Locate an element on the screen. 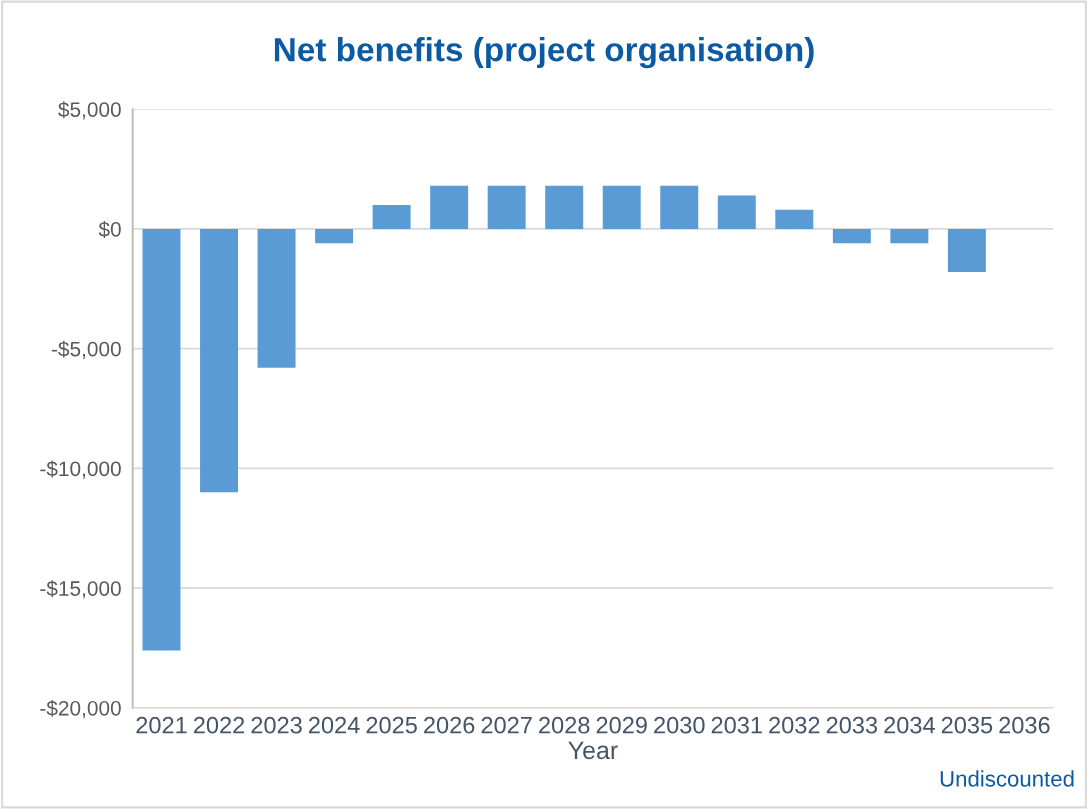  y-tick-label: $5,000 is located at coordinates (89, 110).